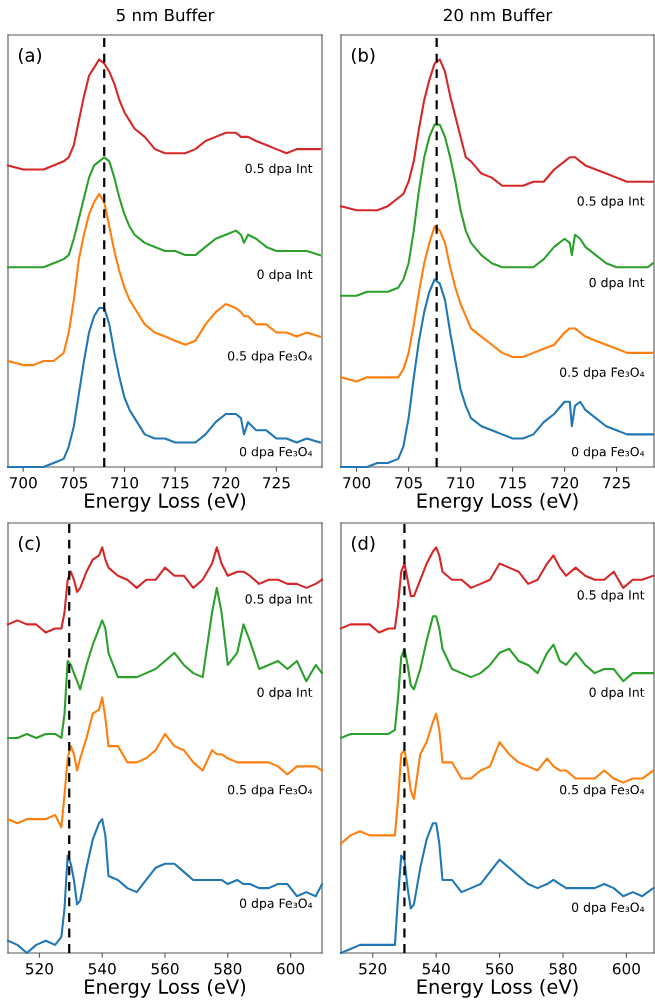  I want to click on annotation: (b), so click(363, 56).